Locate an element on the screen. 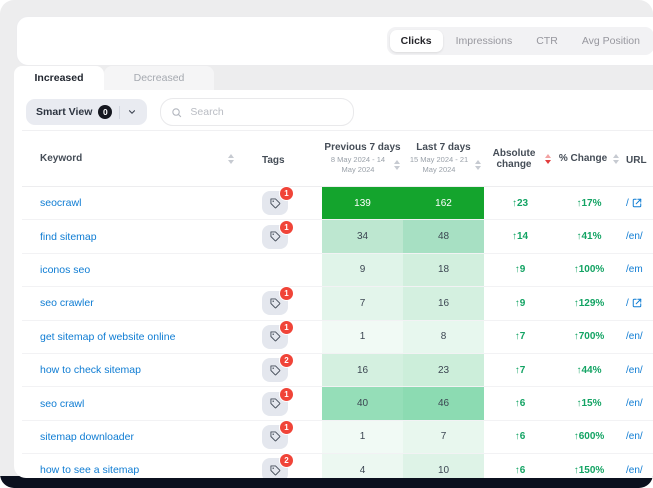  metric-tab-avg-position: Avg Position is located at coordinates (610, 41).